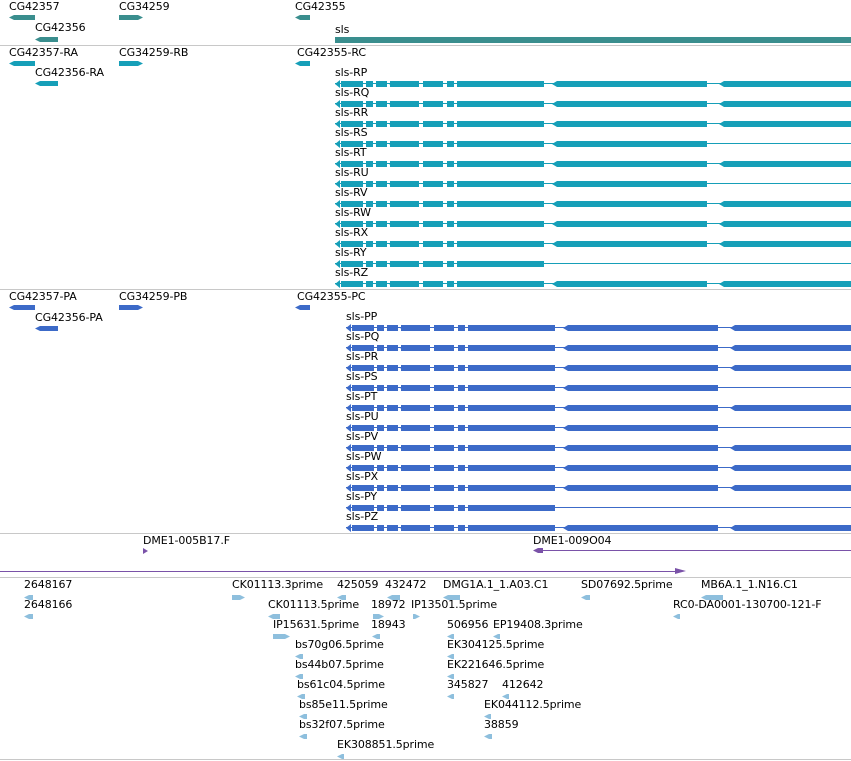 The image size is (851, 761). I want to click on rna-feature, so click(46, 83).